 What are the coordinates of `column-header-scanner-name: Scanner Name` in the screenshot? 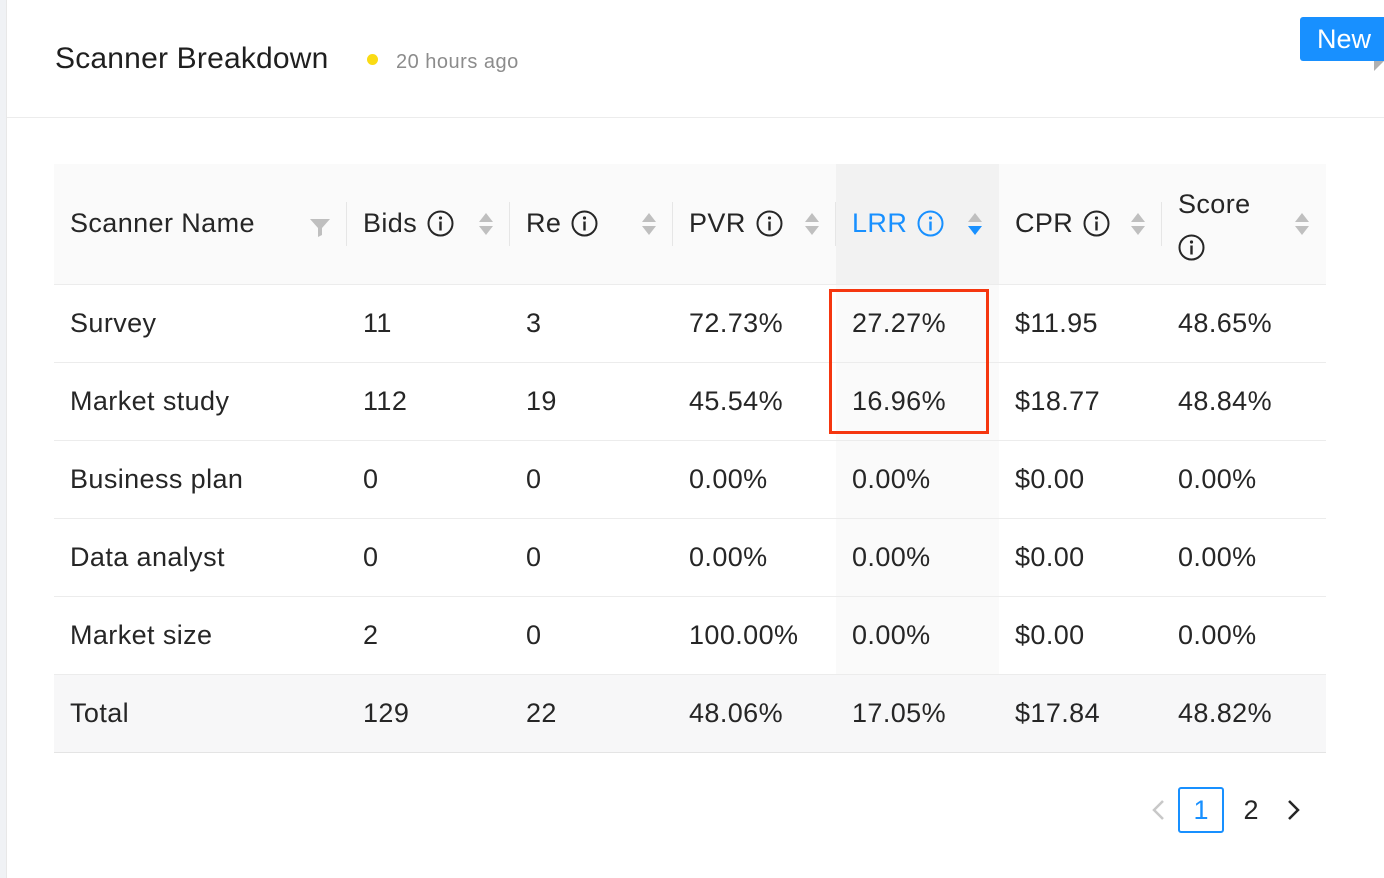 It's located at (200, 224).